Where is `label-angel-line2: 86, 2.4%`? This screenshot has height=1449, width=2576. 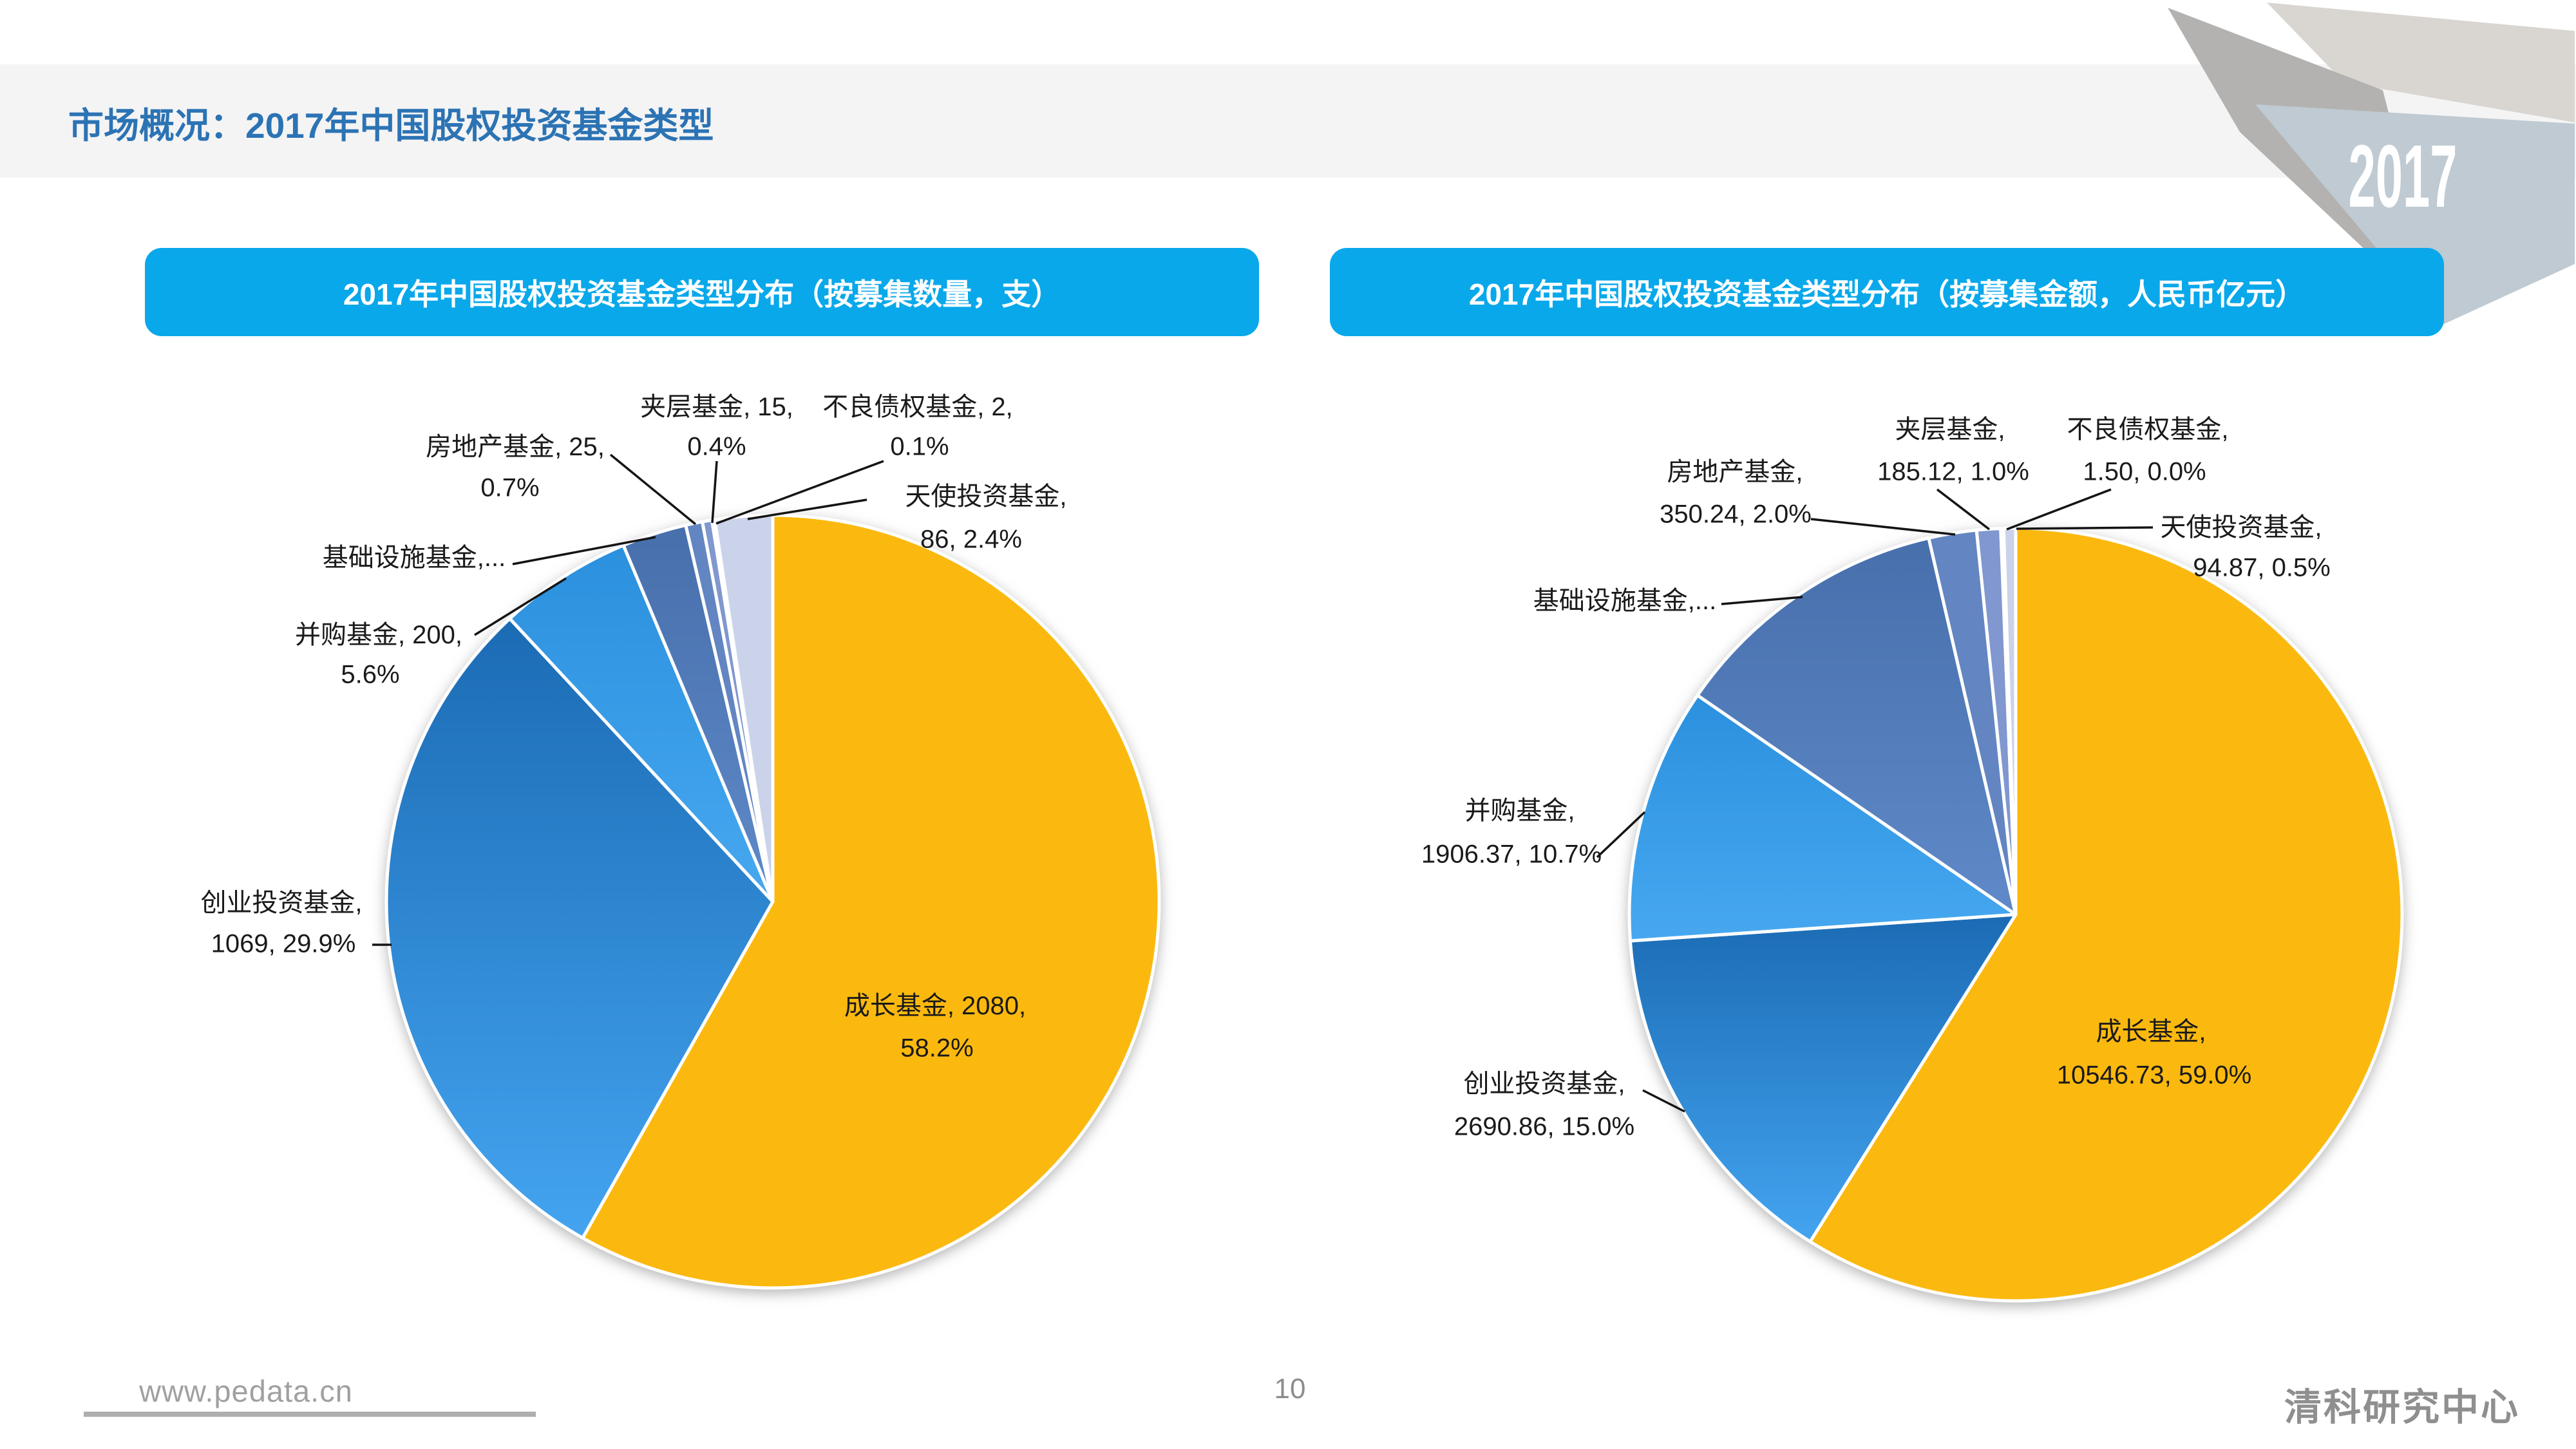
label-angel-line2: 86, 2.4% is located at coordinates (971, 539).